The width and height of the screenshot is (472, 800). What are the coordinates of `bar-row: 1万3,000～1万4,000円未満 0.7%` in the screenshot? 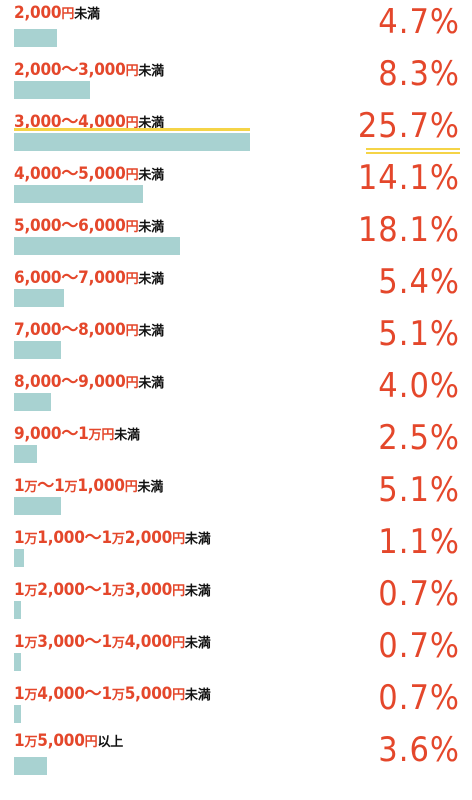 It's located at (236, 650).